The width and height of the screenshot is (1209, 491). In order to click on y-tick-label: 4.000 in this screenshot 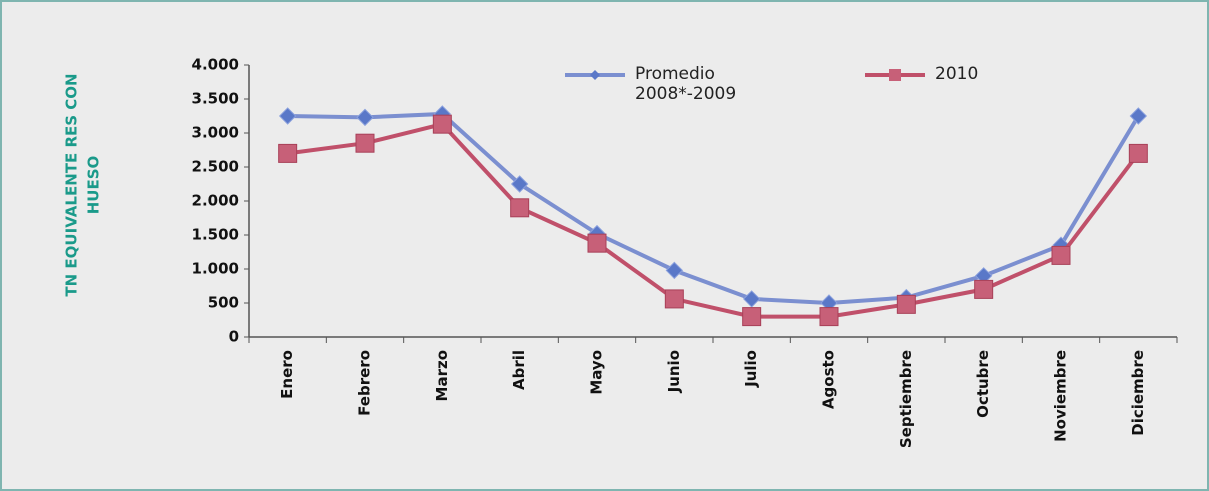, I will do `click(215, 65)`.